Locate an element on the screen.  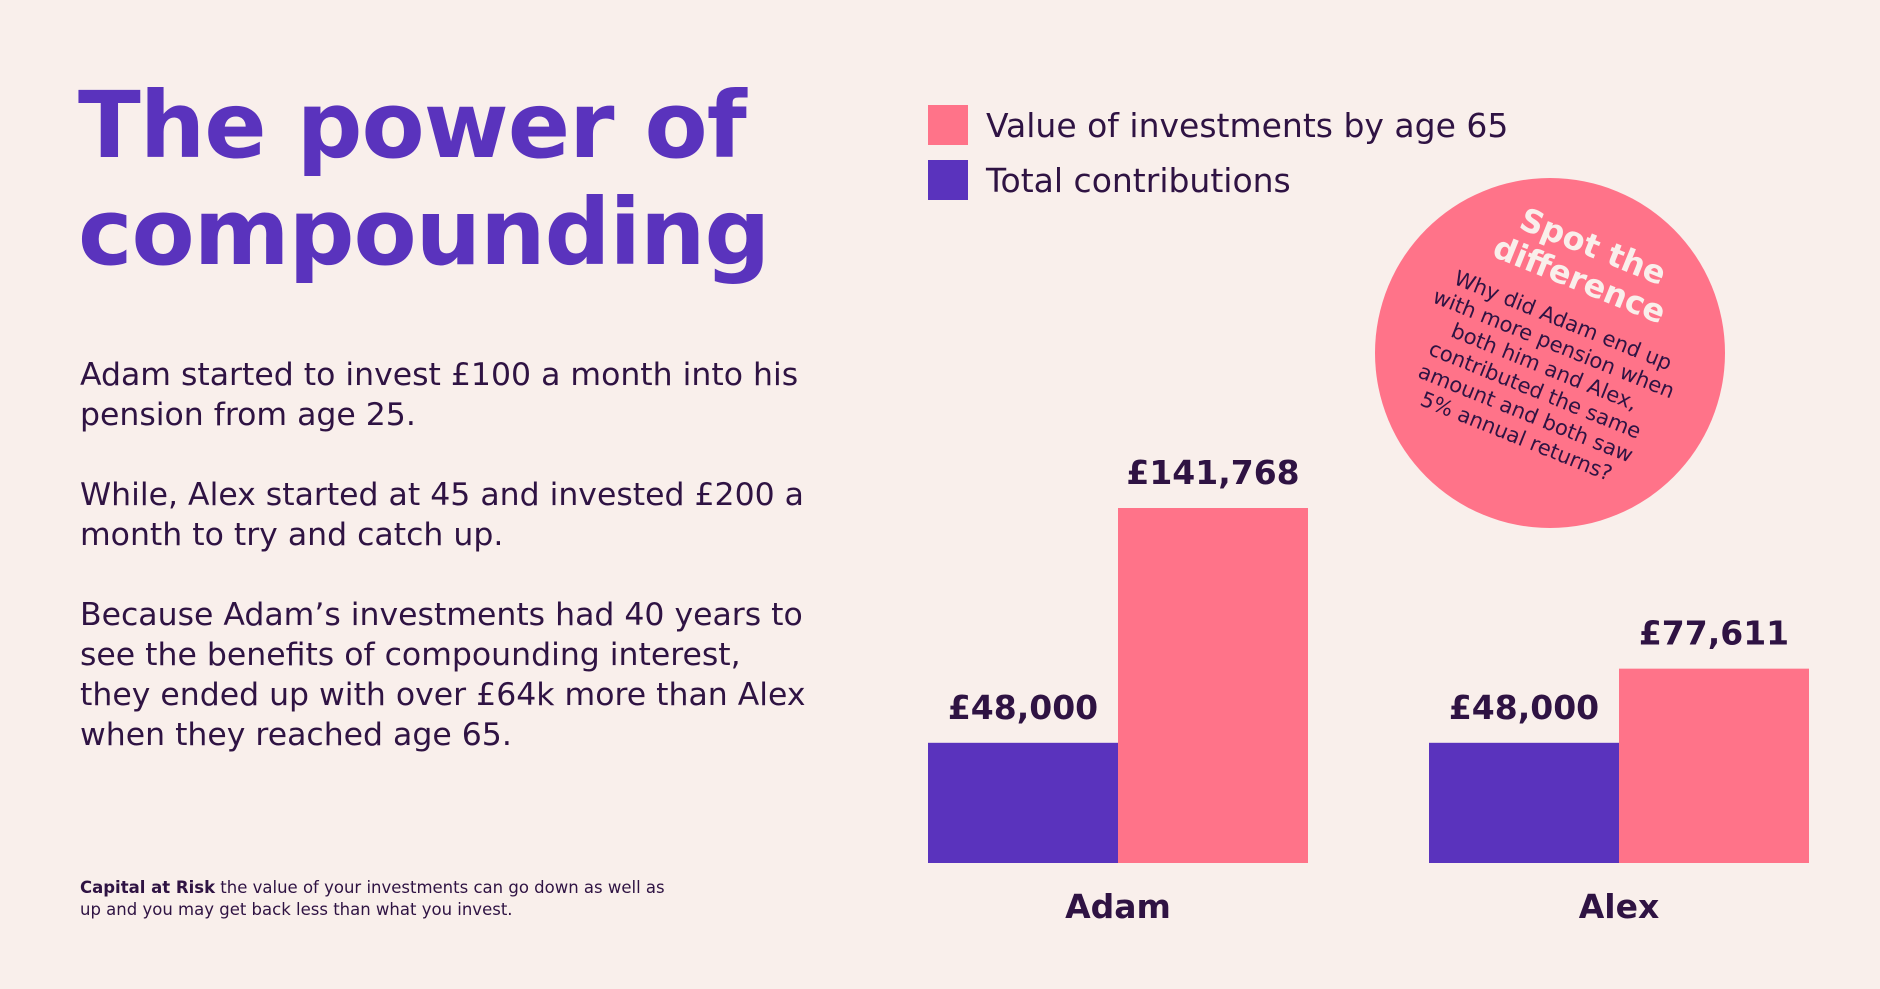
risk-disclaimer-heading: Capital at Risk is located at coordinates (148, 887).